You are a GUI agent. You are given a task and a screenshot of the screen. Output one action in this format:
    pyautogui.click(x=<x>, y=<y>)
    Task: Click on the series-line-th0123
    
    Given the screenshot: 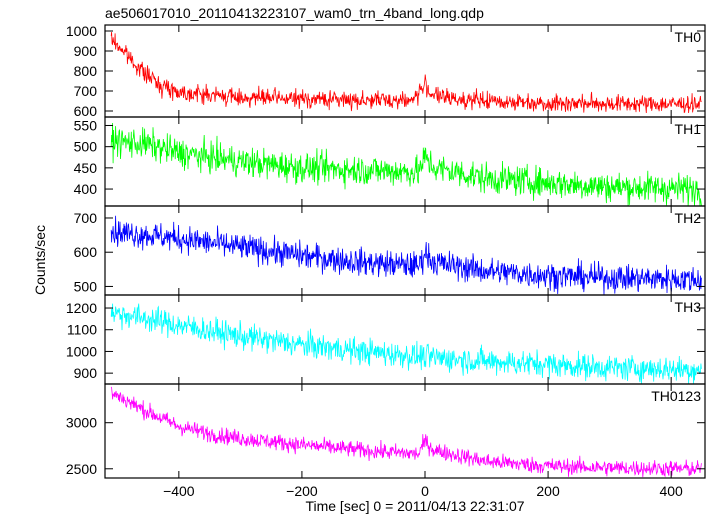 What is the action you would take?
    pyautogui.click(x=406, y=432)
    